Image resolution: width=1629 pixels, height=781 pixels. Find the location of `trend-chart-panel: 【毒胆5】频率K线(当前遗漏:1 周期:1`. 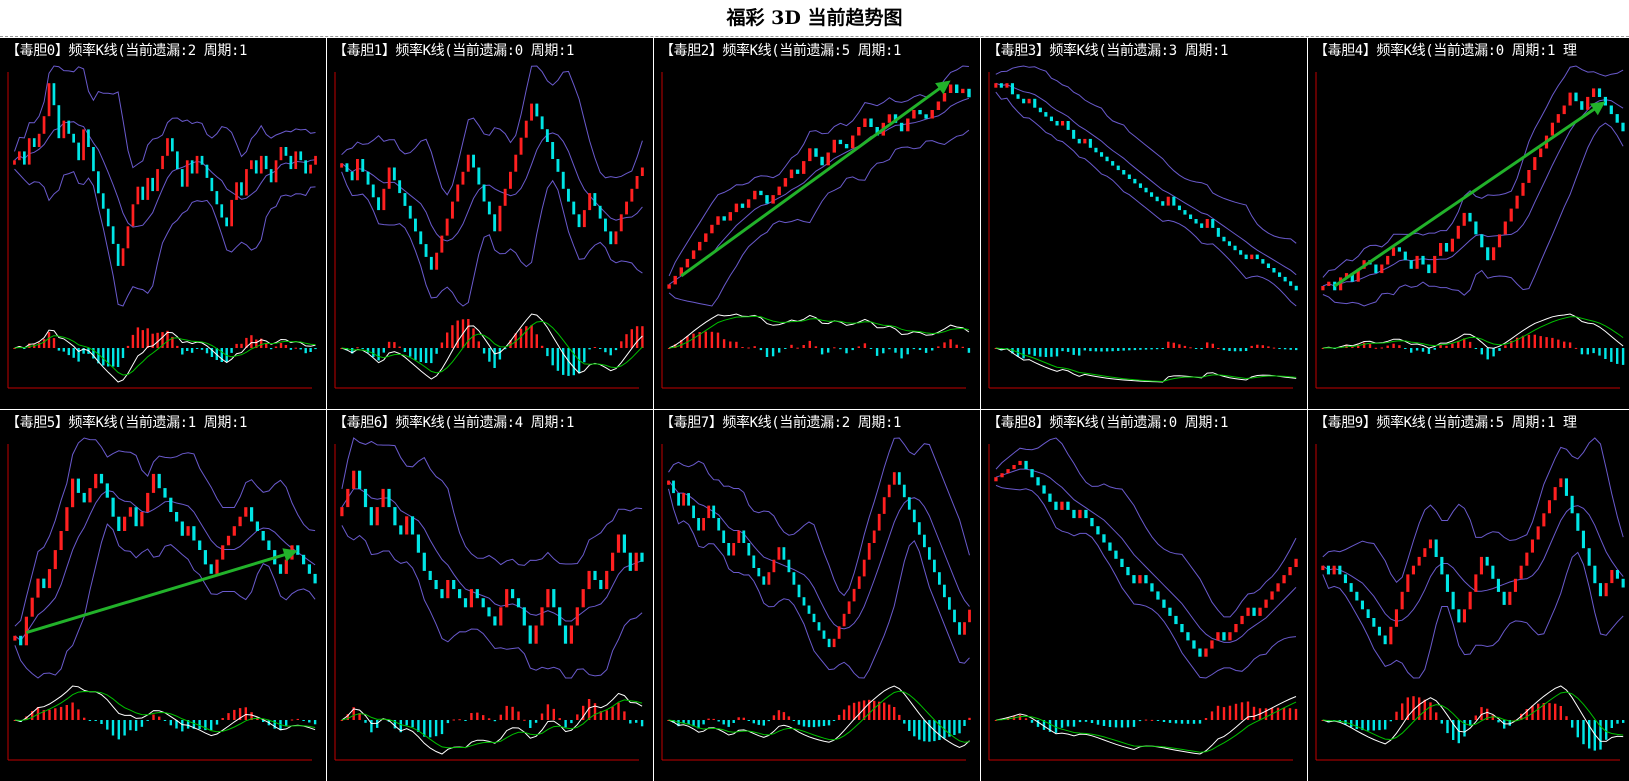

trend-chart-panel: 【毒胆5】频率K线(当前遗漏:1 周期:1 is located at coordinates (163, 595).